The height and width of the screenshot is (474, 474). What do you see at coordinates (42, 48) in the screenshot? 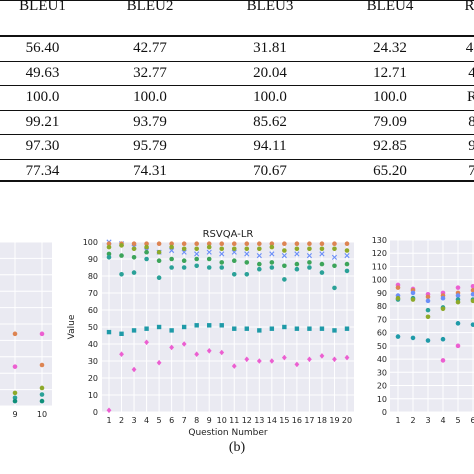
I see `table-cell: 56.40` at bounding box center [42, 48].